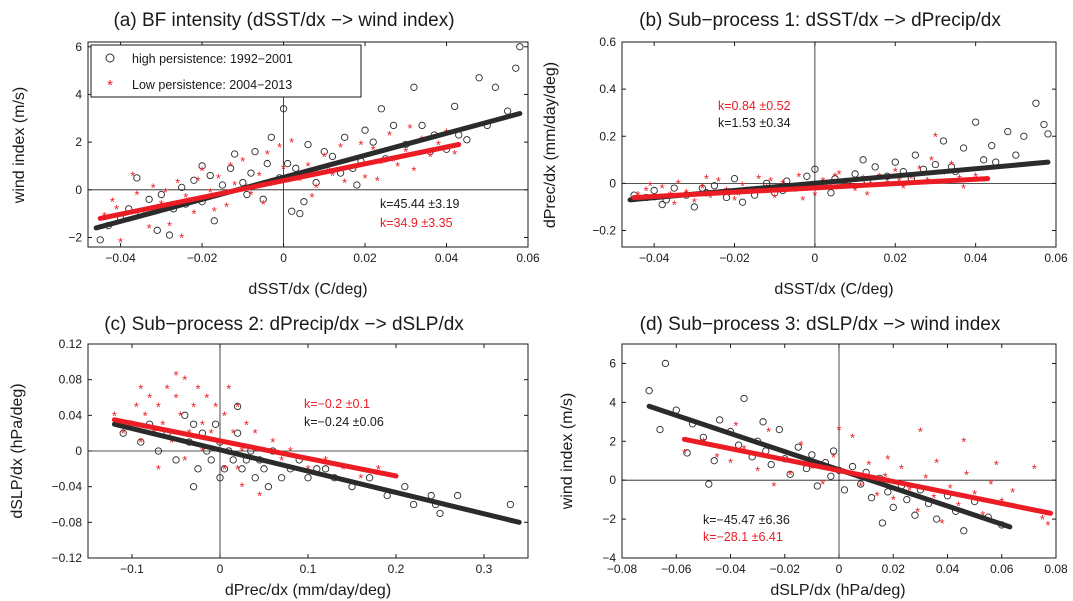 Image resolution: width=1073 pixels, height=601 pixels. Describe the element at coordinates (604, 231) in the screenshot. I see `y-tick-label: −0.2` at that location.